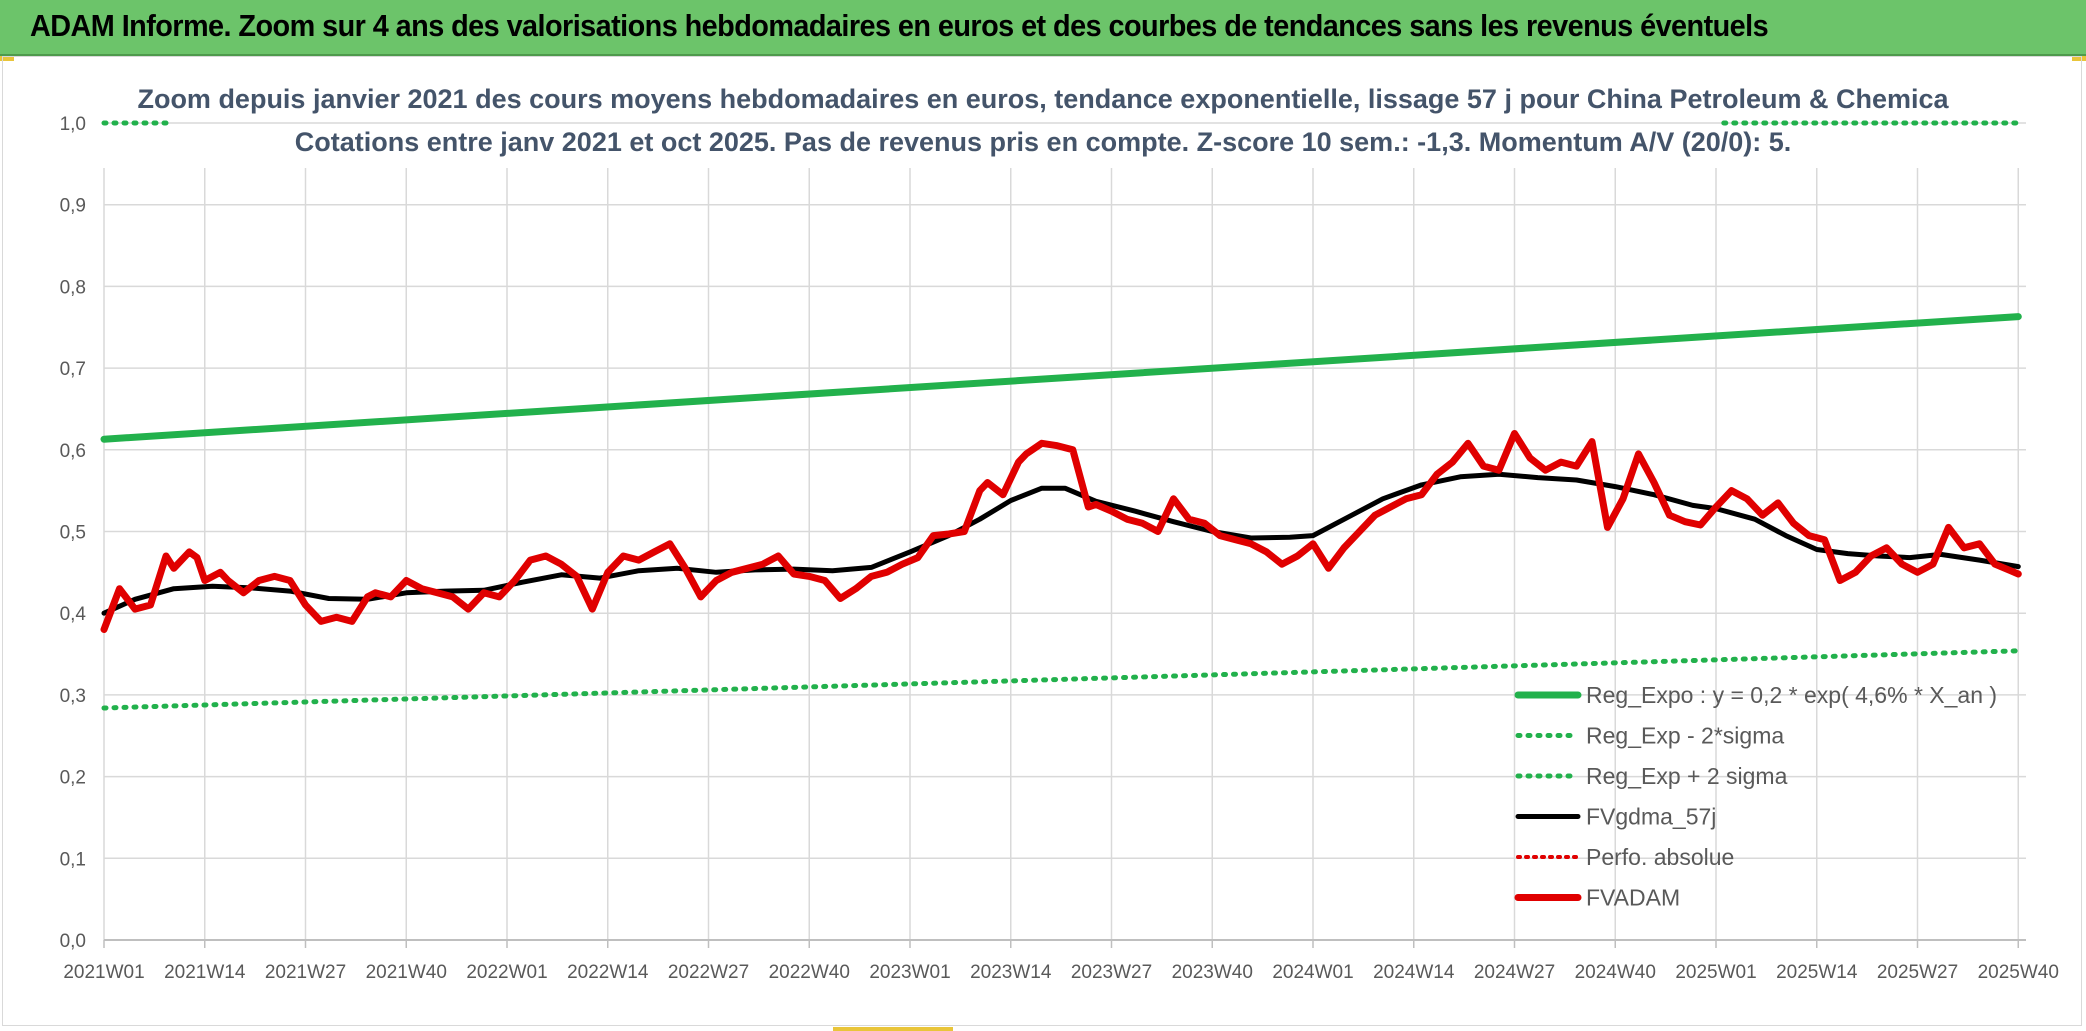 This screenshot has width=2086, height=1031. Describe the element at coordinates (305, 972) in the screenshot. I see `x-tick-label: 2021W27` at that location.